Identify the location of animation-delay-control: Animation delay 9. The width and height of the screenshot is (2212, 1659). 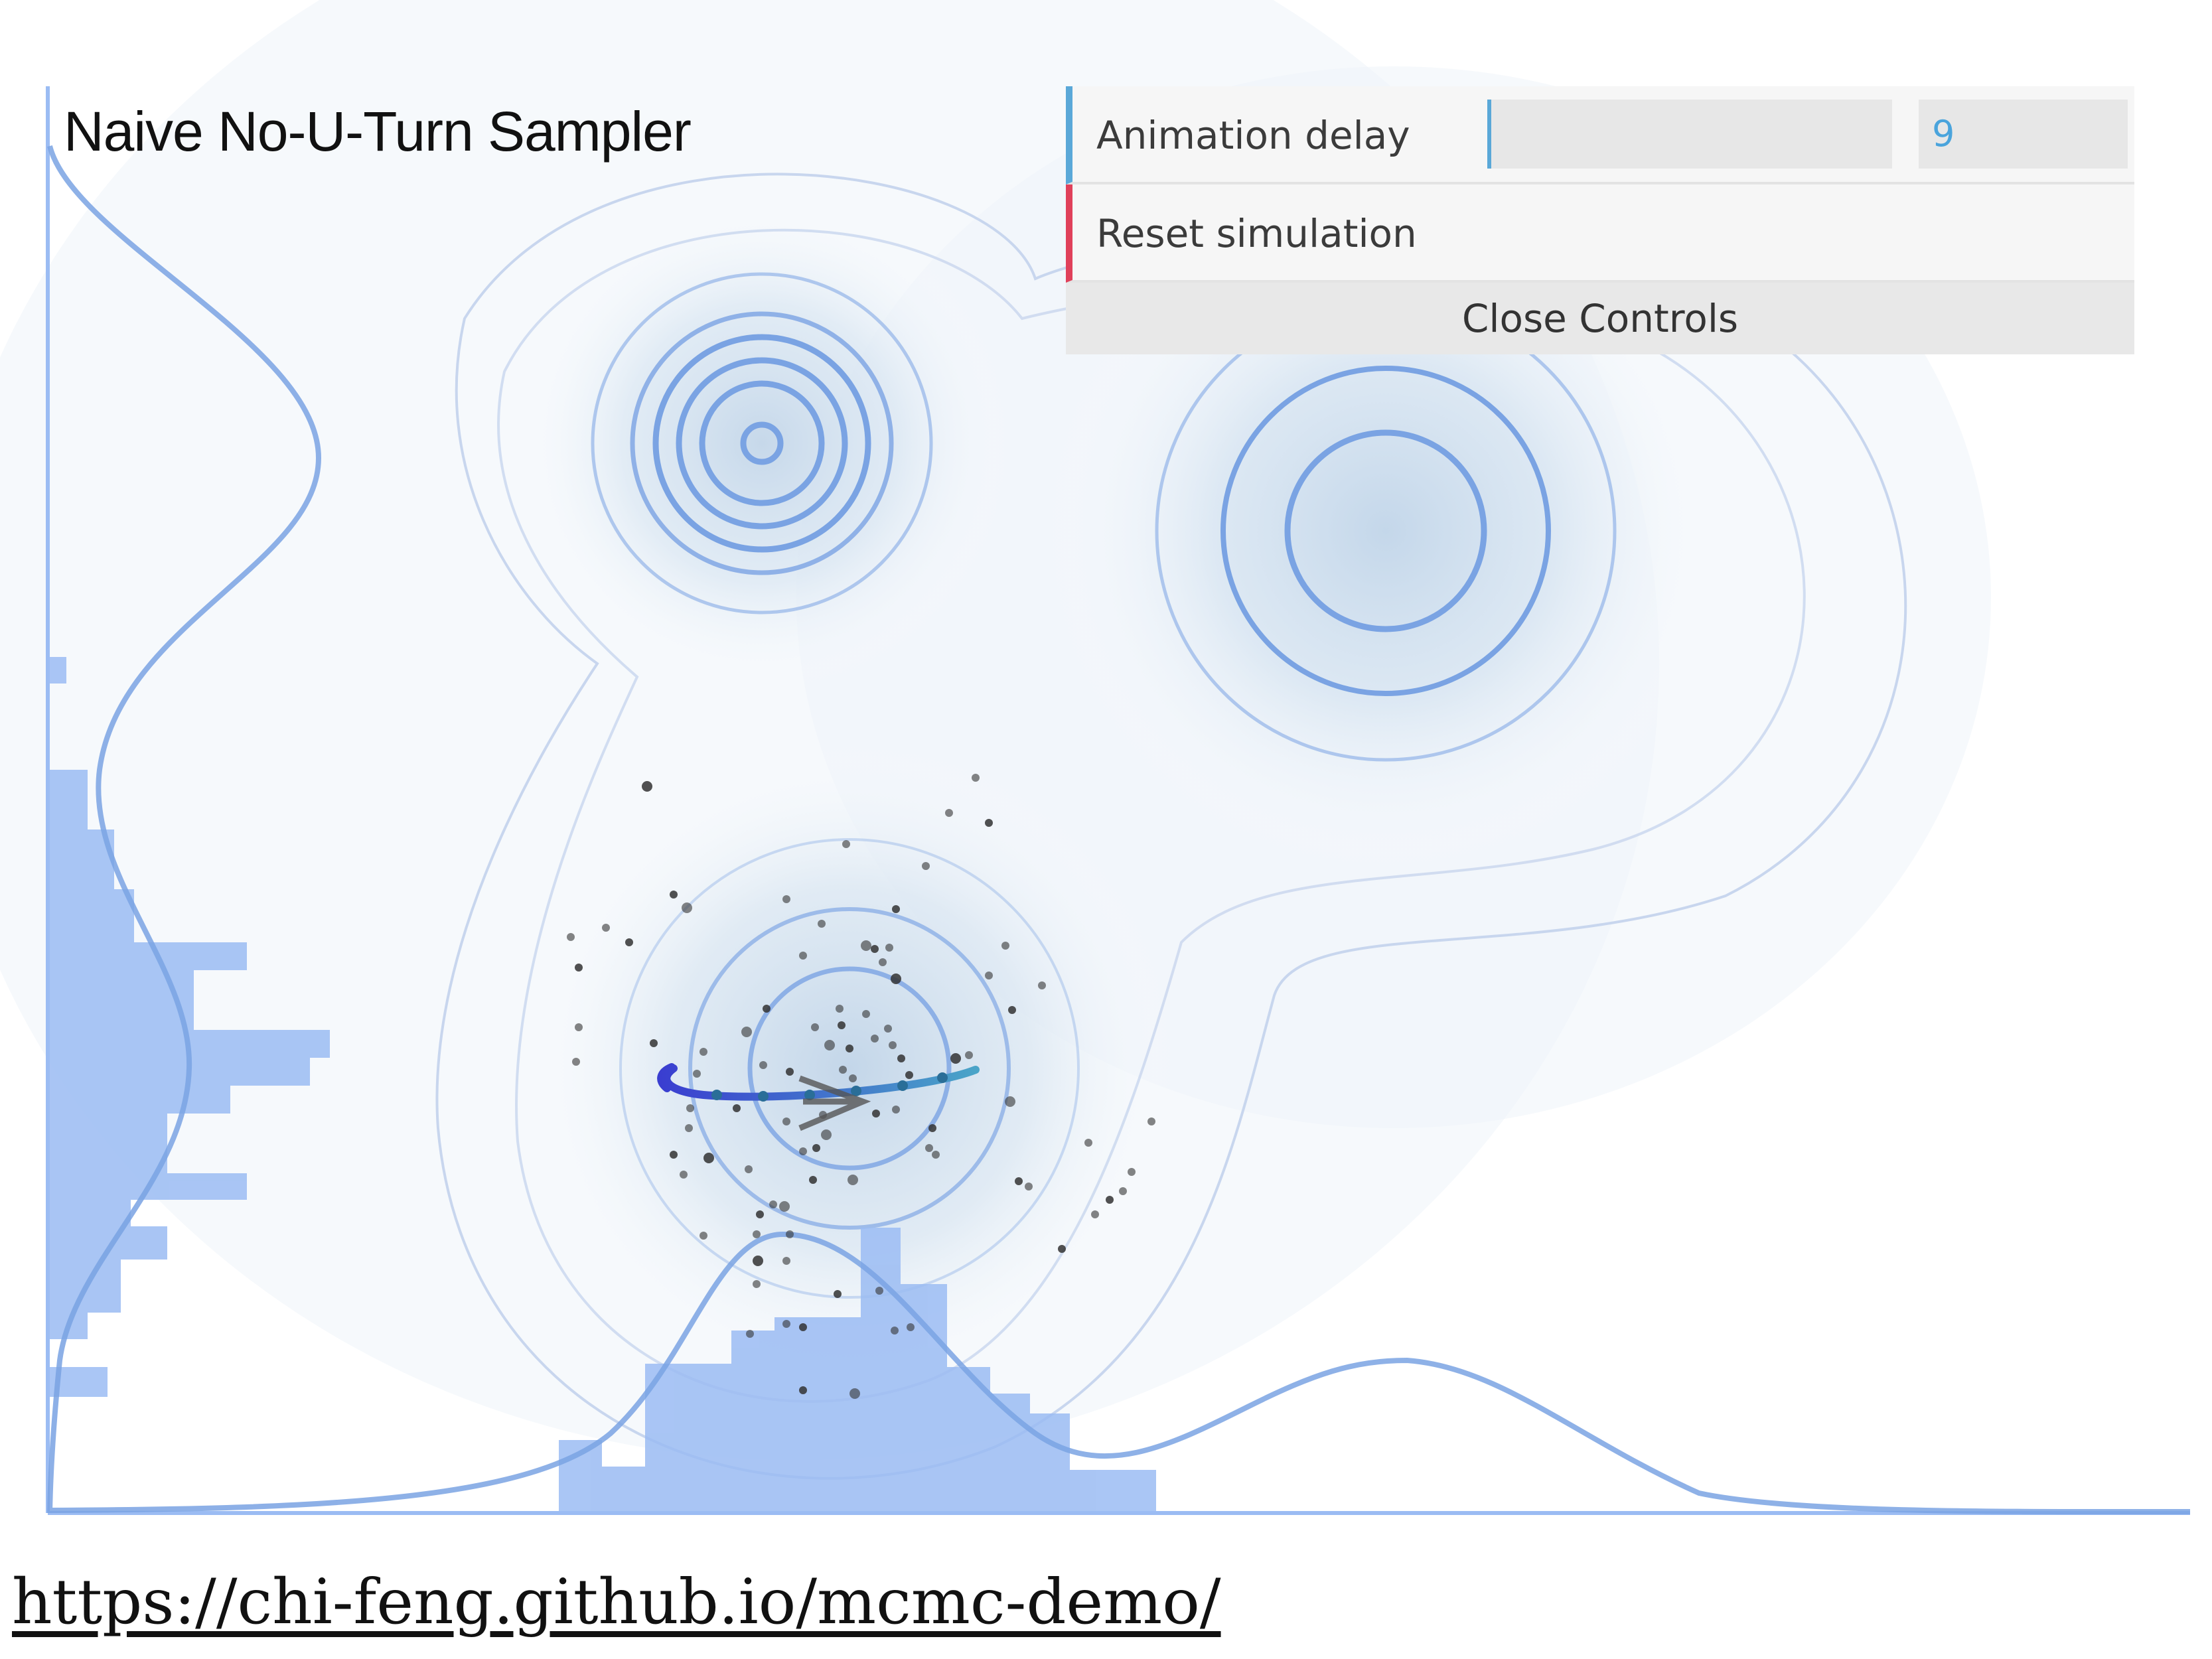
(1600, 135).